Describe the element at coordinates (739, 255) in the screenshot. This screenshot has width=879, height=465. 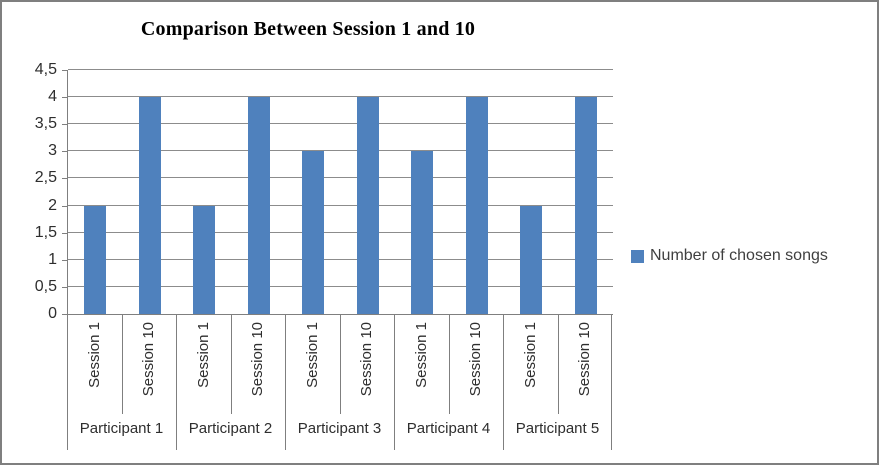
I see `legend-label: Number of chosen songs` at that location.